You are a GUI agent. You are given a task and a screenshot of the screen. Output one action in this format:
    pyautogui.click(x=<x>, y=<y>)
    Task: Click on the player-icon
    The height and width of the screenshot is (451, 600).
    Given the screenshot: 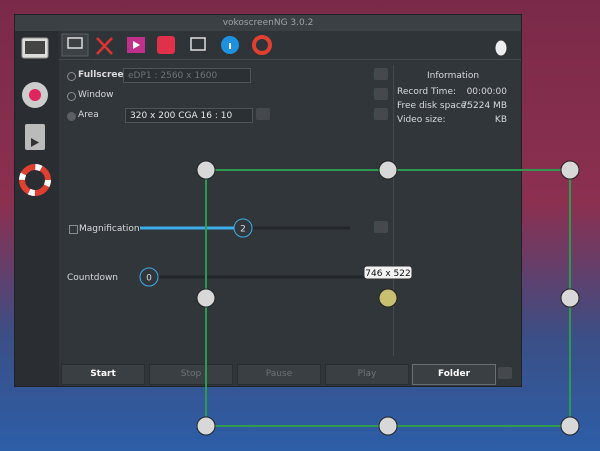 What is the action you would take?
    pyautogui.click(x=35, y=137)
    